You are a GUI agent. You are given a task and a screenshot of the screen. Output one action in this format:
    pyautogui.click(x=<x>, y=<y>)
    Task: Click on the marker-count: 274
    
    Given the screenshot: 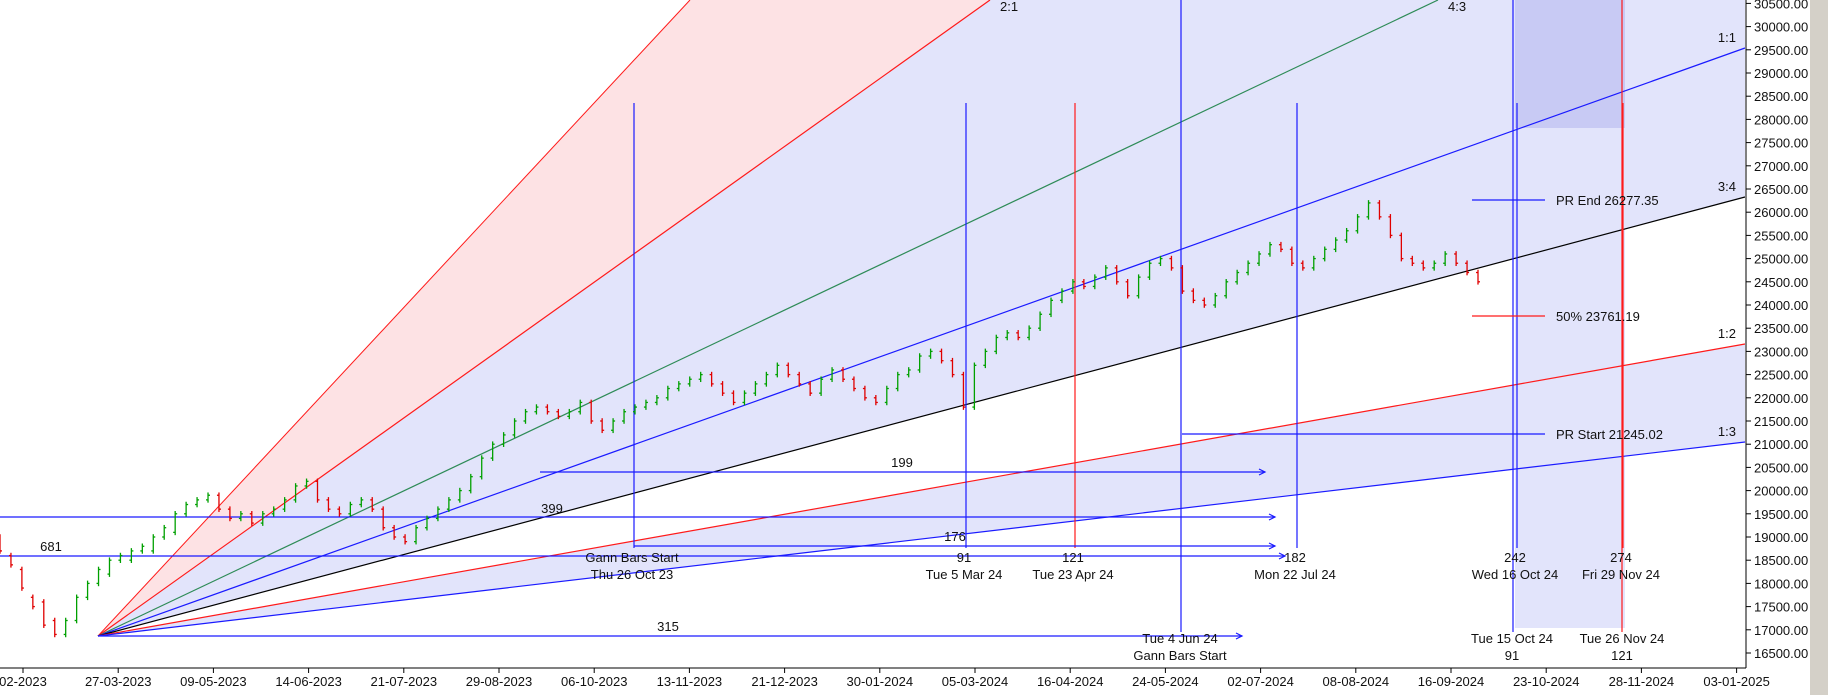 What is the action you would take?
    pyautogui.click(x=1621, y=557)
    